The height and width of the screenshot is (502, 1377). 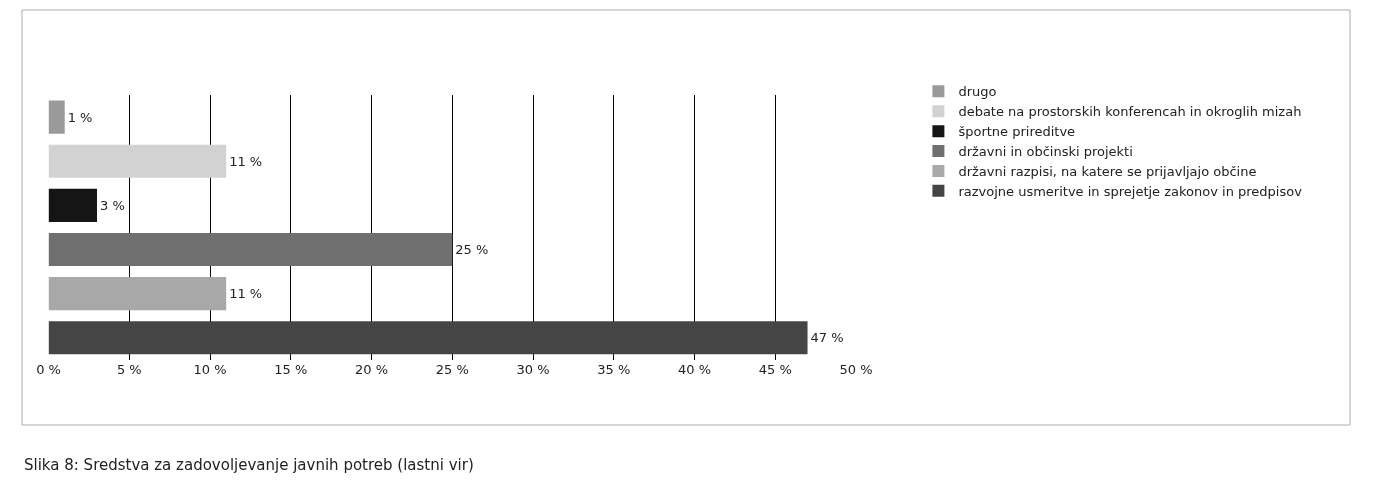 What do you see at coordinates (827, 338) in the screenshot?
I see `data-label: 47 %` at bounding box center [827, 338].